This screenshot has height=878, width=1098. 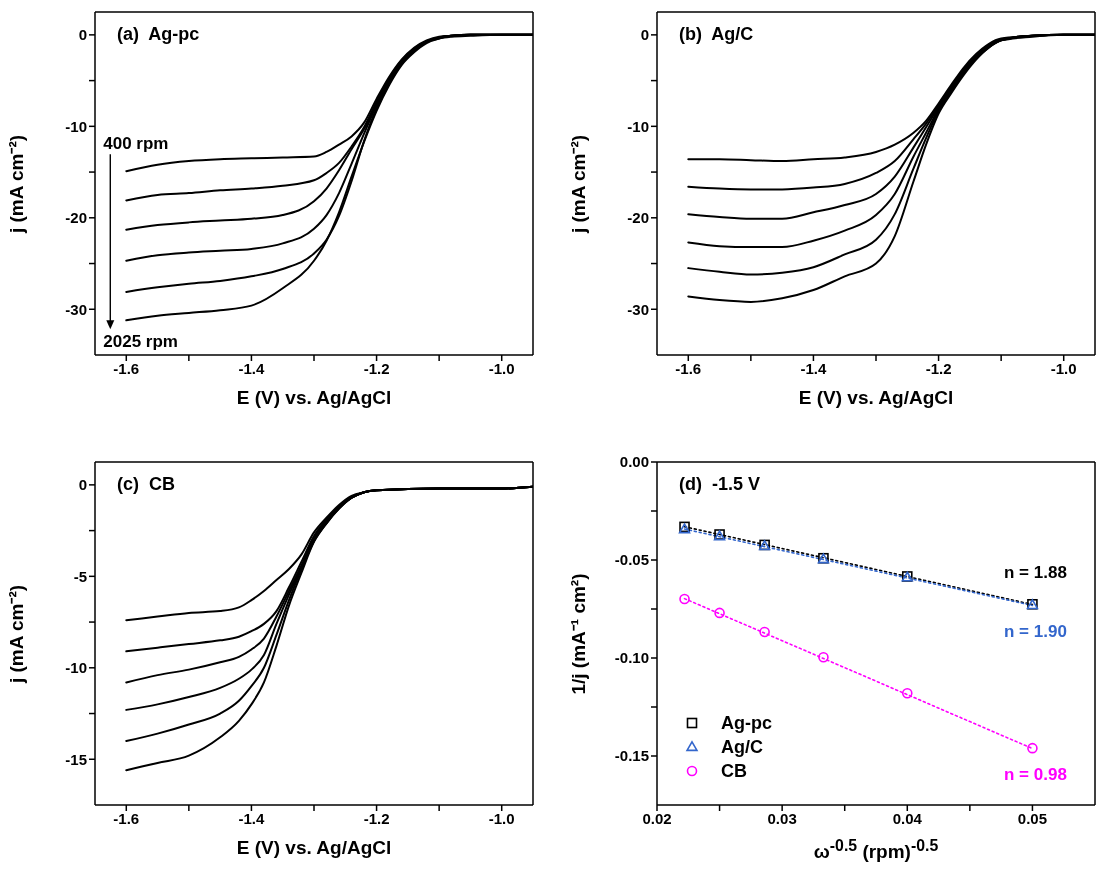 What do you see at coordinates (158, 34) in the screenshot?
I see `annotation: (a) Ag-pc` at bounding box center [158, 34].